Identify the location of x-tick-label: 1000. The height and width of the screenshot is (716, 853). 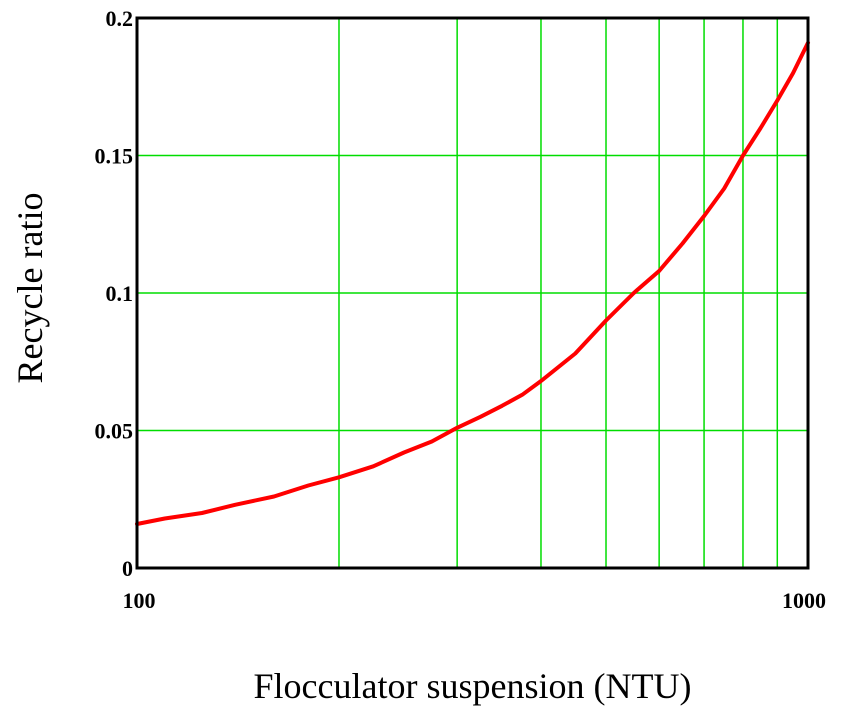
(804, 600).